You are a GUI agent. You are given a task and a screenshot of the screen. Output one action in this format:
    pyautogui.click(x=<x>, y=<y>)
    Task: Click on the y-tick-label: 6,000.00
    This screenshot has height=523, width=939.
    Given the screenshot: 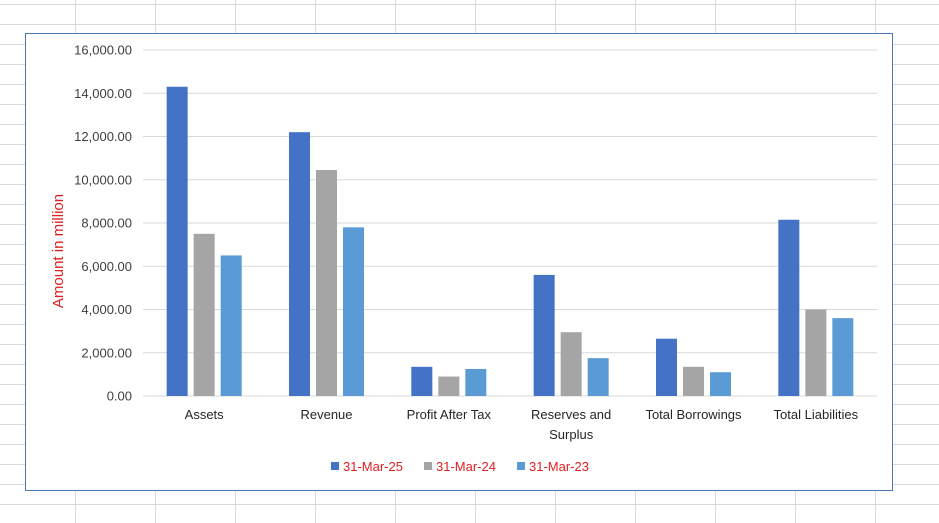 What is the action you would take?
    pyautogui.click(x=106, y=266)
    